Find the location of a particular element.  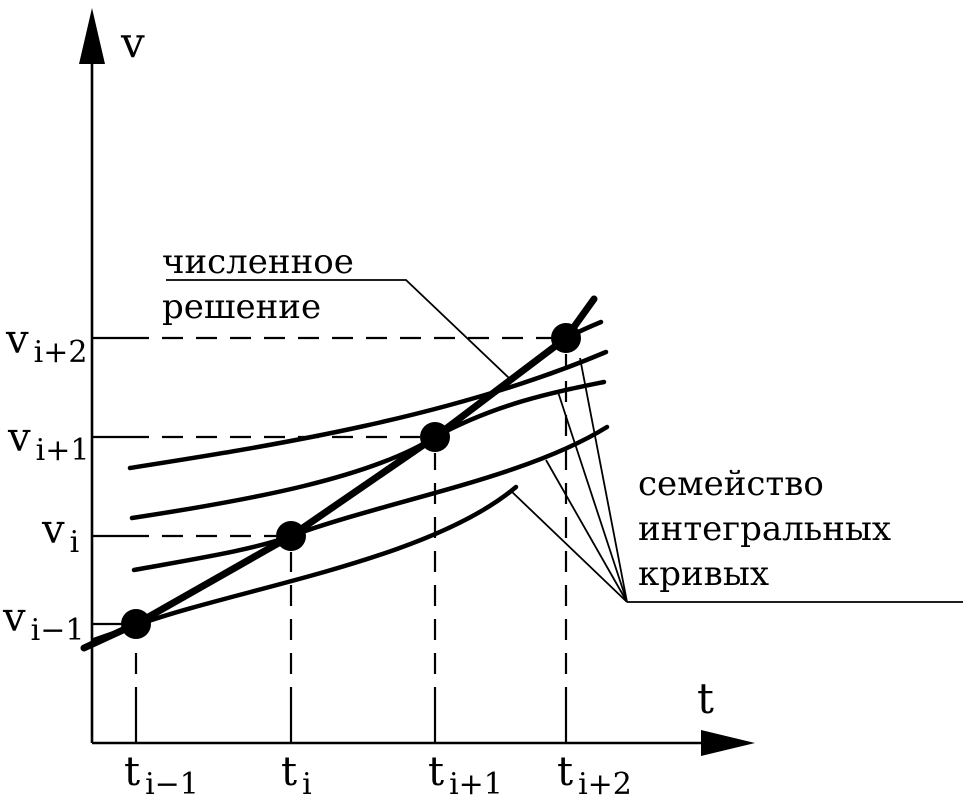

integral-family-callout-line3: кривых is located at coordinates (704, 574).